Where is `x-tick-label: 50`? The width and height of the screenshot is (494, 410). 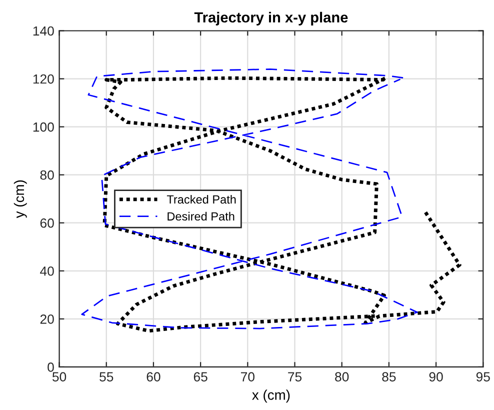 x-tick-label: 50 is located at coordinates (59, 377).